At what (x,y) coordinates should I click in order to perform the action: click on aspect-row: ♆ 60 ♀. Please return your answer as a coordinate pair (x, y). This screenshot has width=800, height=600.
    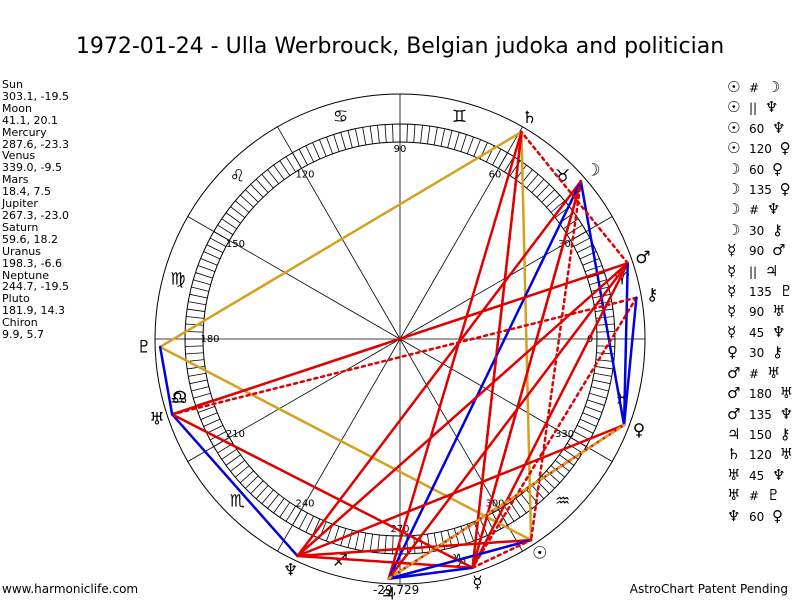
    Looking at the image, I should click on (760, 517).